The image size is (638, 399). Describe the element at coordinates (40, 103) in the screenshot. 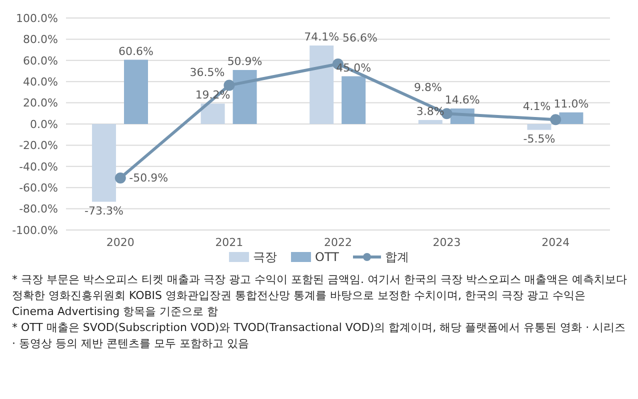

I see `y-tick-label: 20.0%` at that location.